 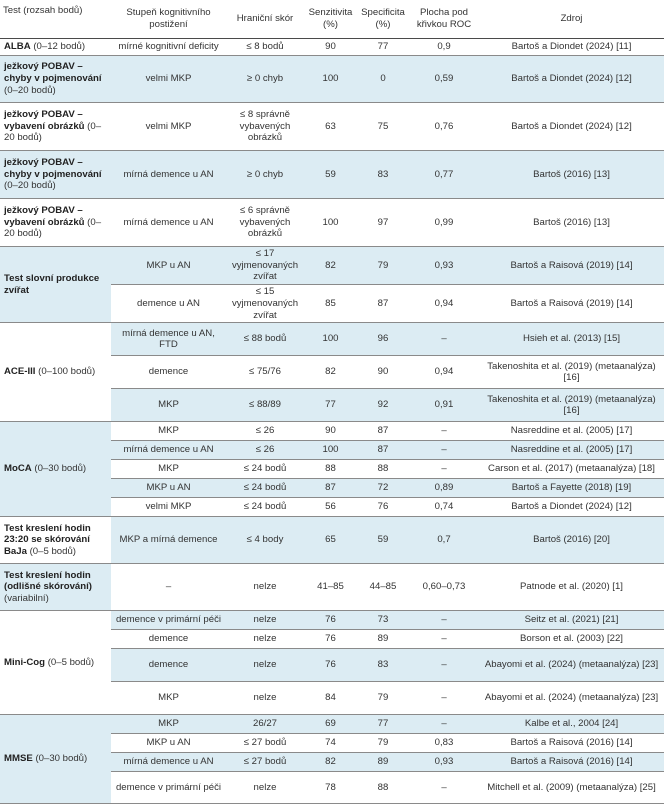 I want to click on auc-cell: 0,60–0,73, so click(x=444, y=587).